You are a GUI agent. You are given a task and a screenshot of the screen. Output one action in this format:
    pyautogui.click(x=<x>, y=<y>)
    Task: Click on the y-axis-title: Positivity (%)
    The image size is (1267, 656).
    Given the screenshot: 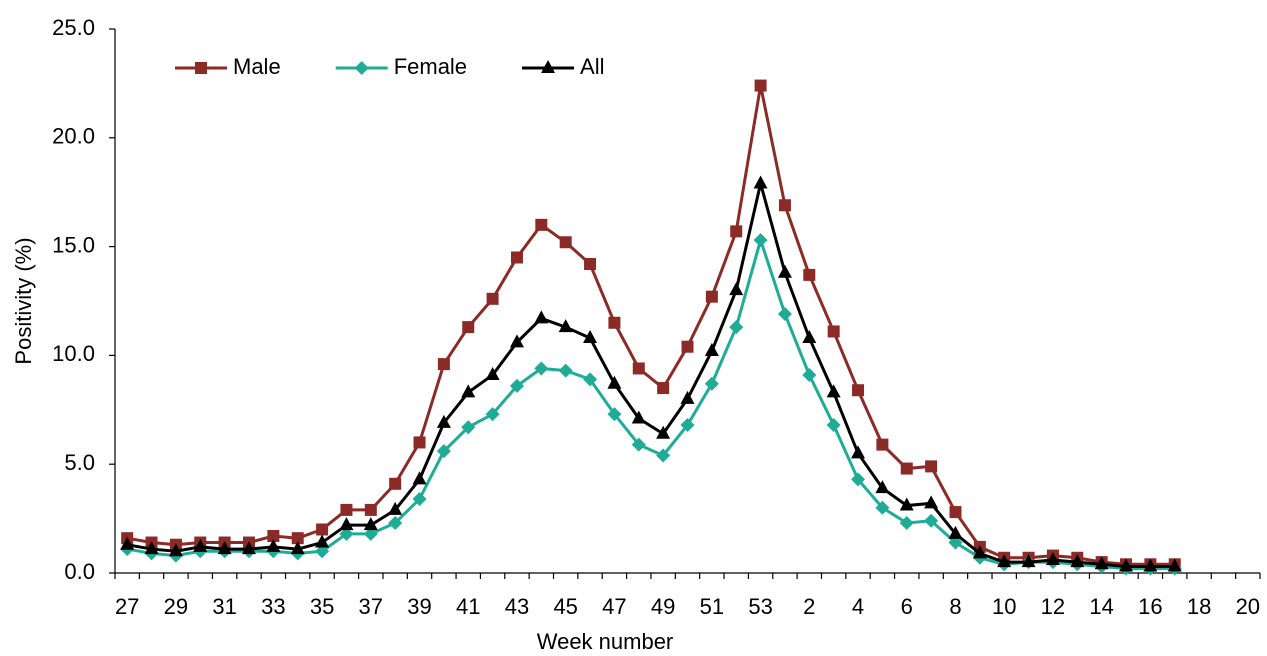 What is the action you would take?
    pyautogui.click(x=23, y=300)
    